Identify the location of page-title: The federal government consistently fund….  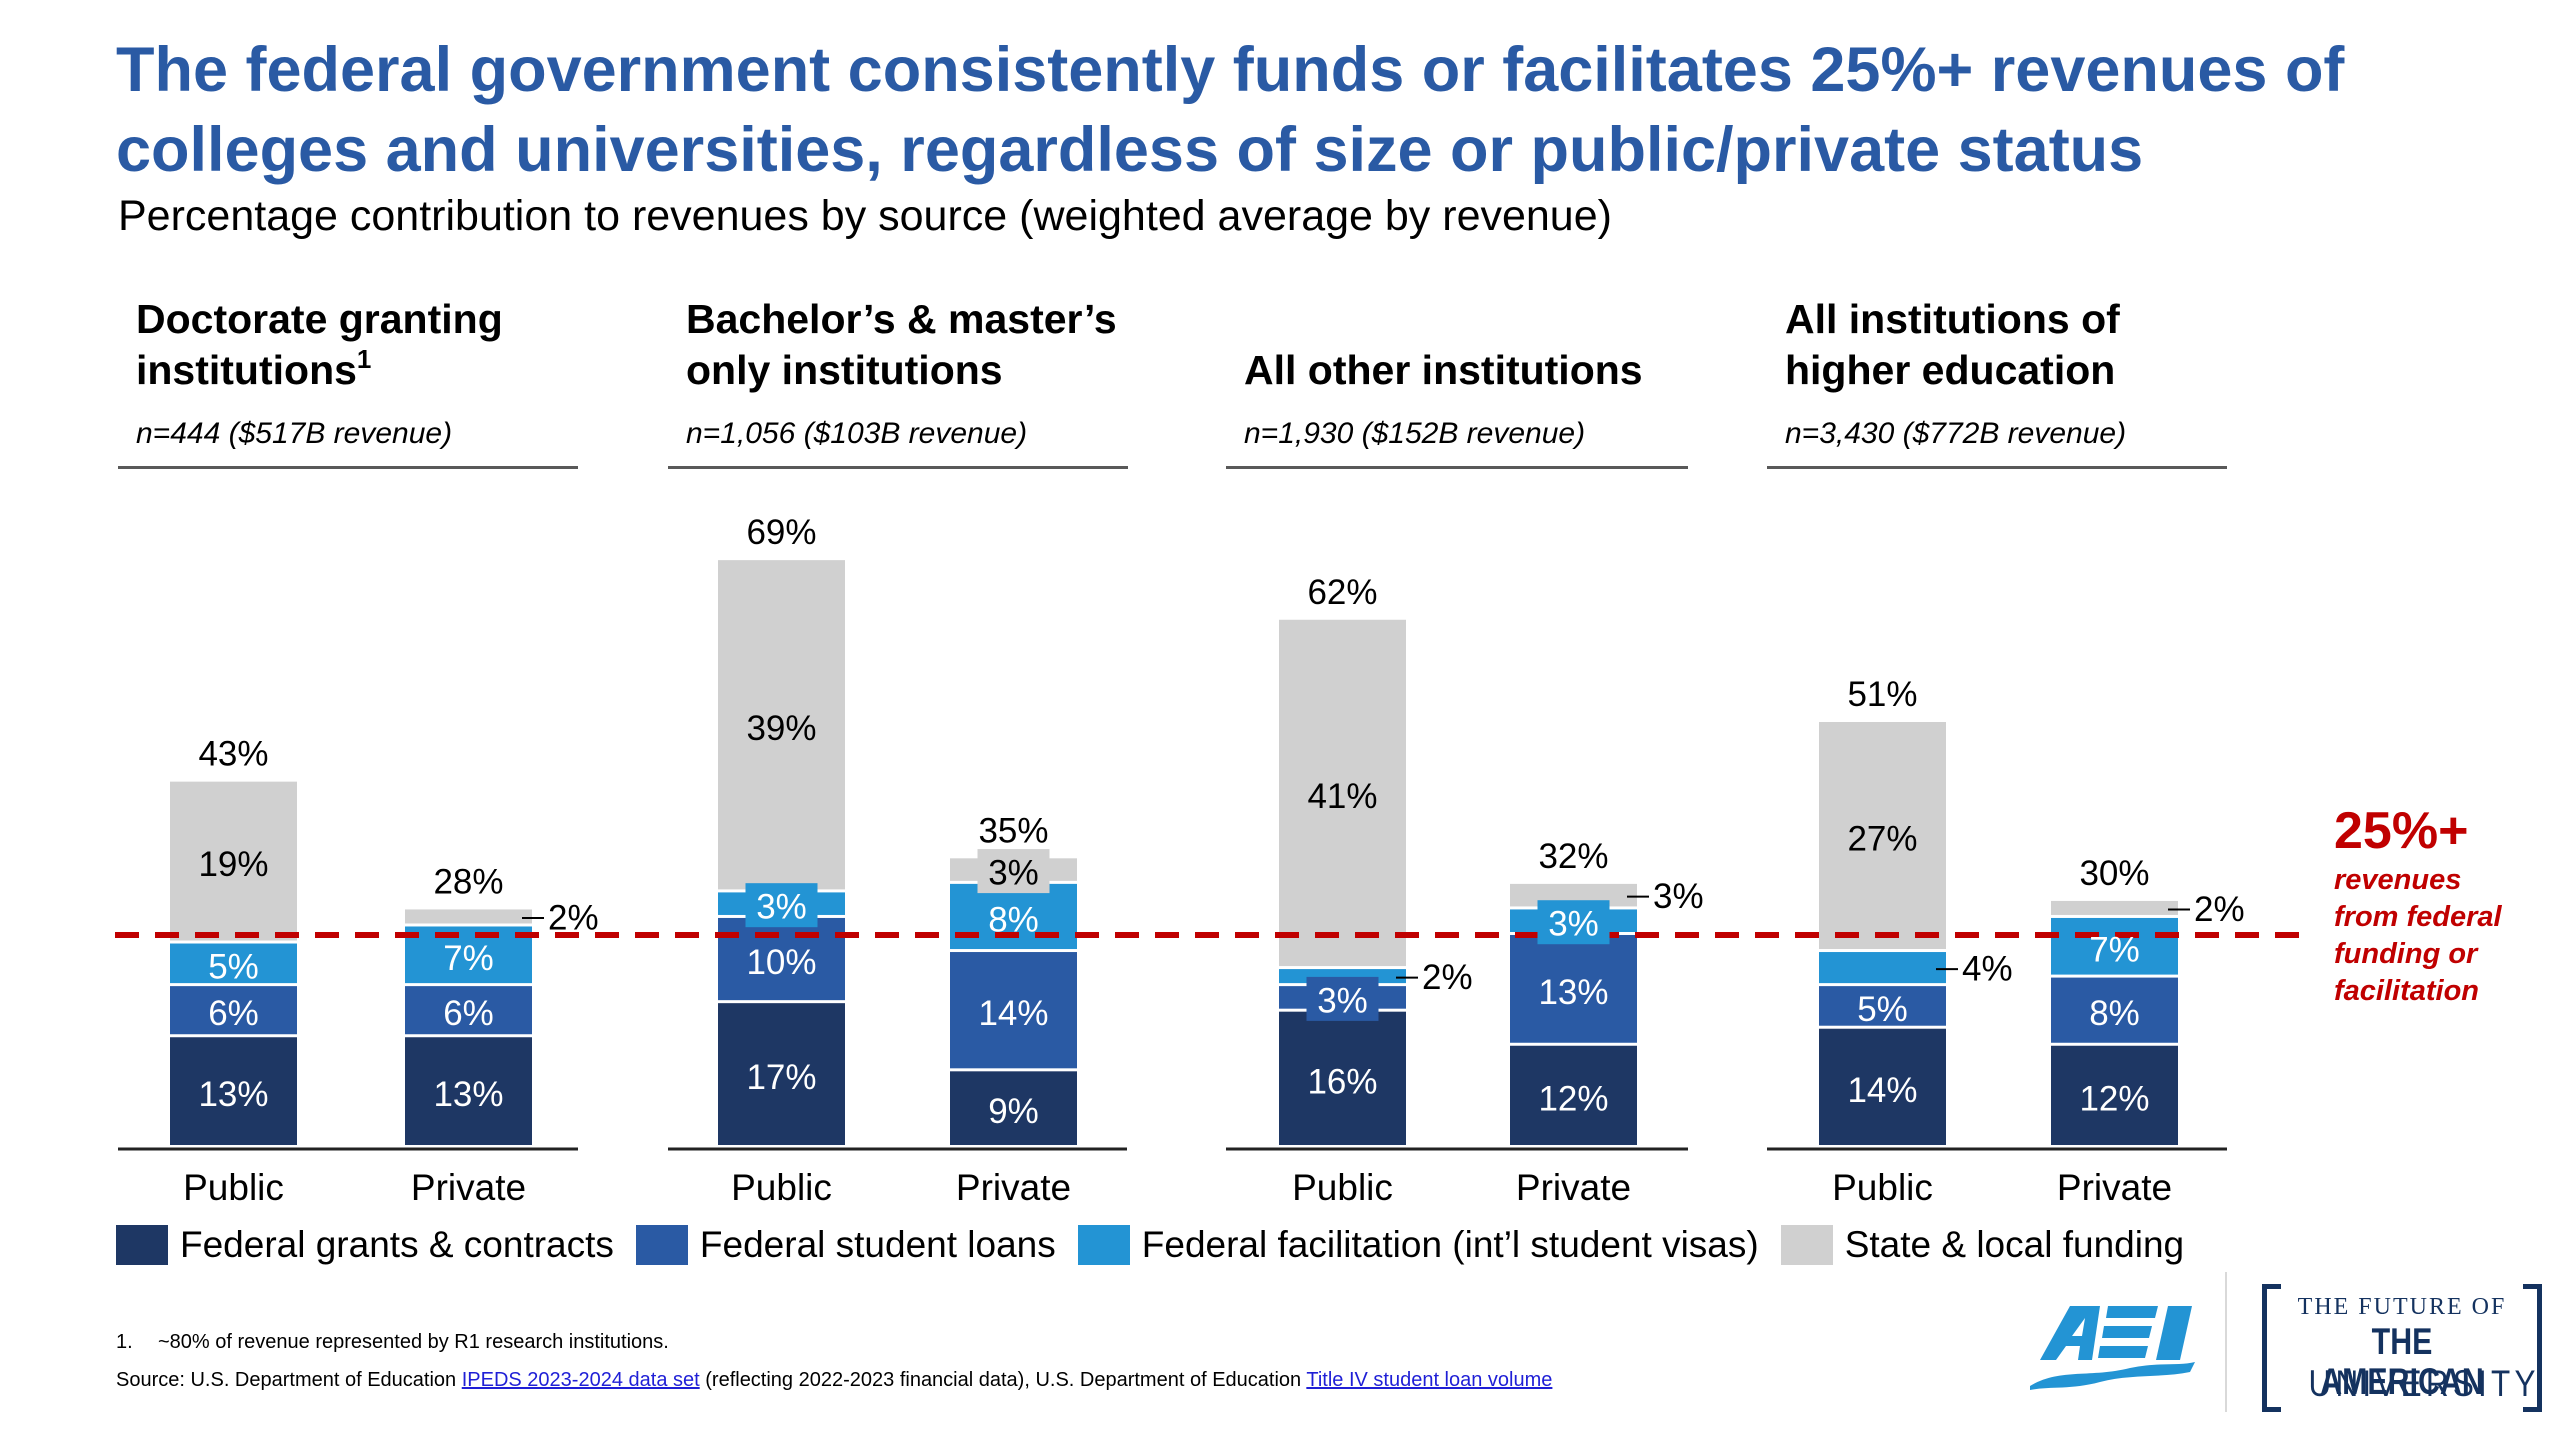
(1230, 110).